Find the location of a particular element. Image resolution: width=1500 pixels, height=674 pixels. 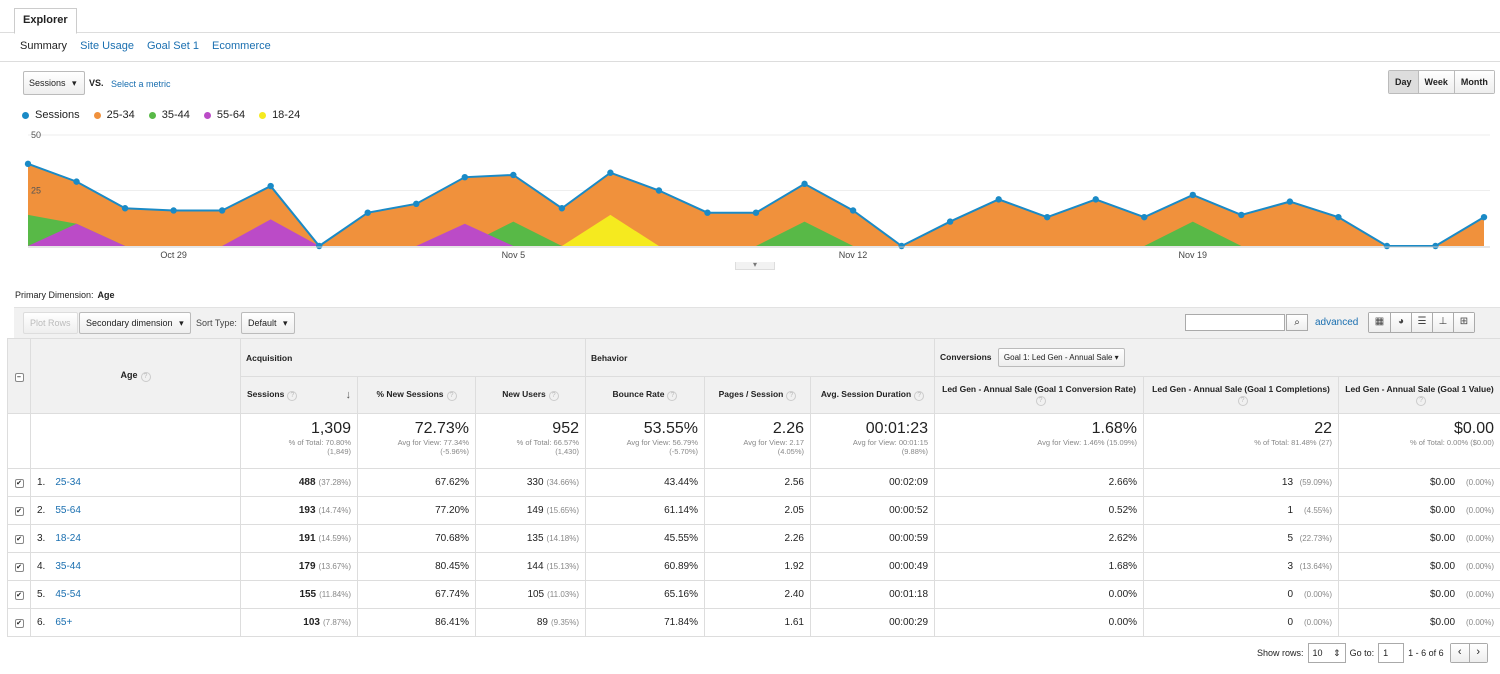

data-view-icon: ▦ is located at coordinates (1379, 322).